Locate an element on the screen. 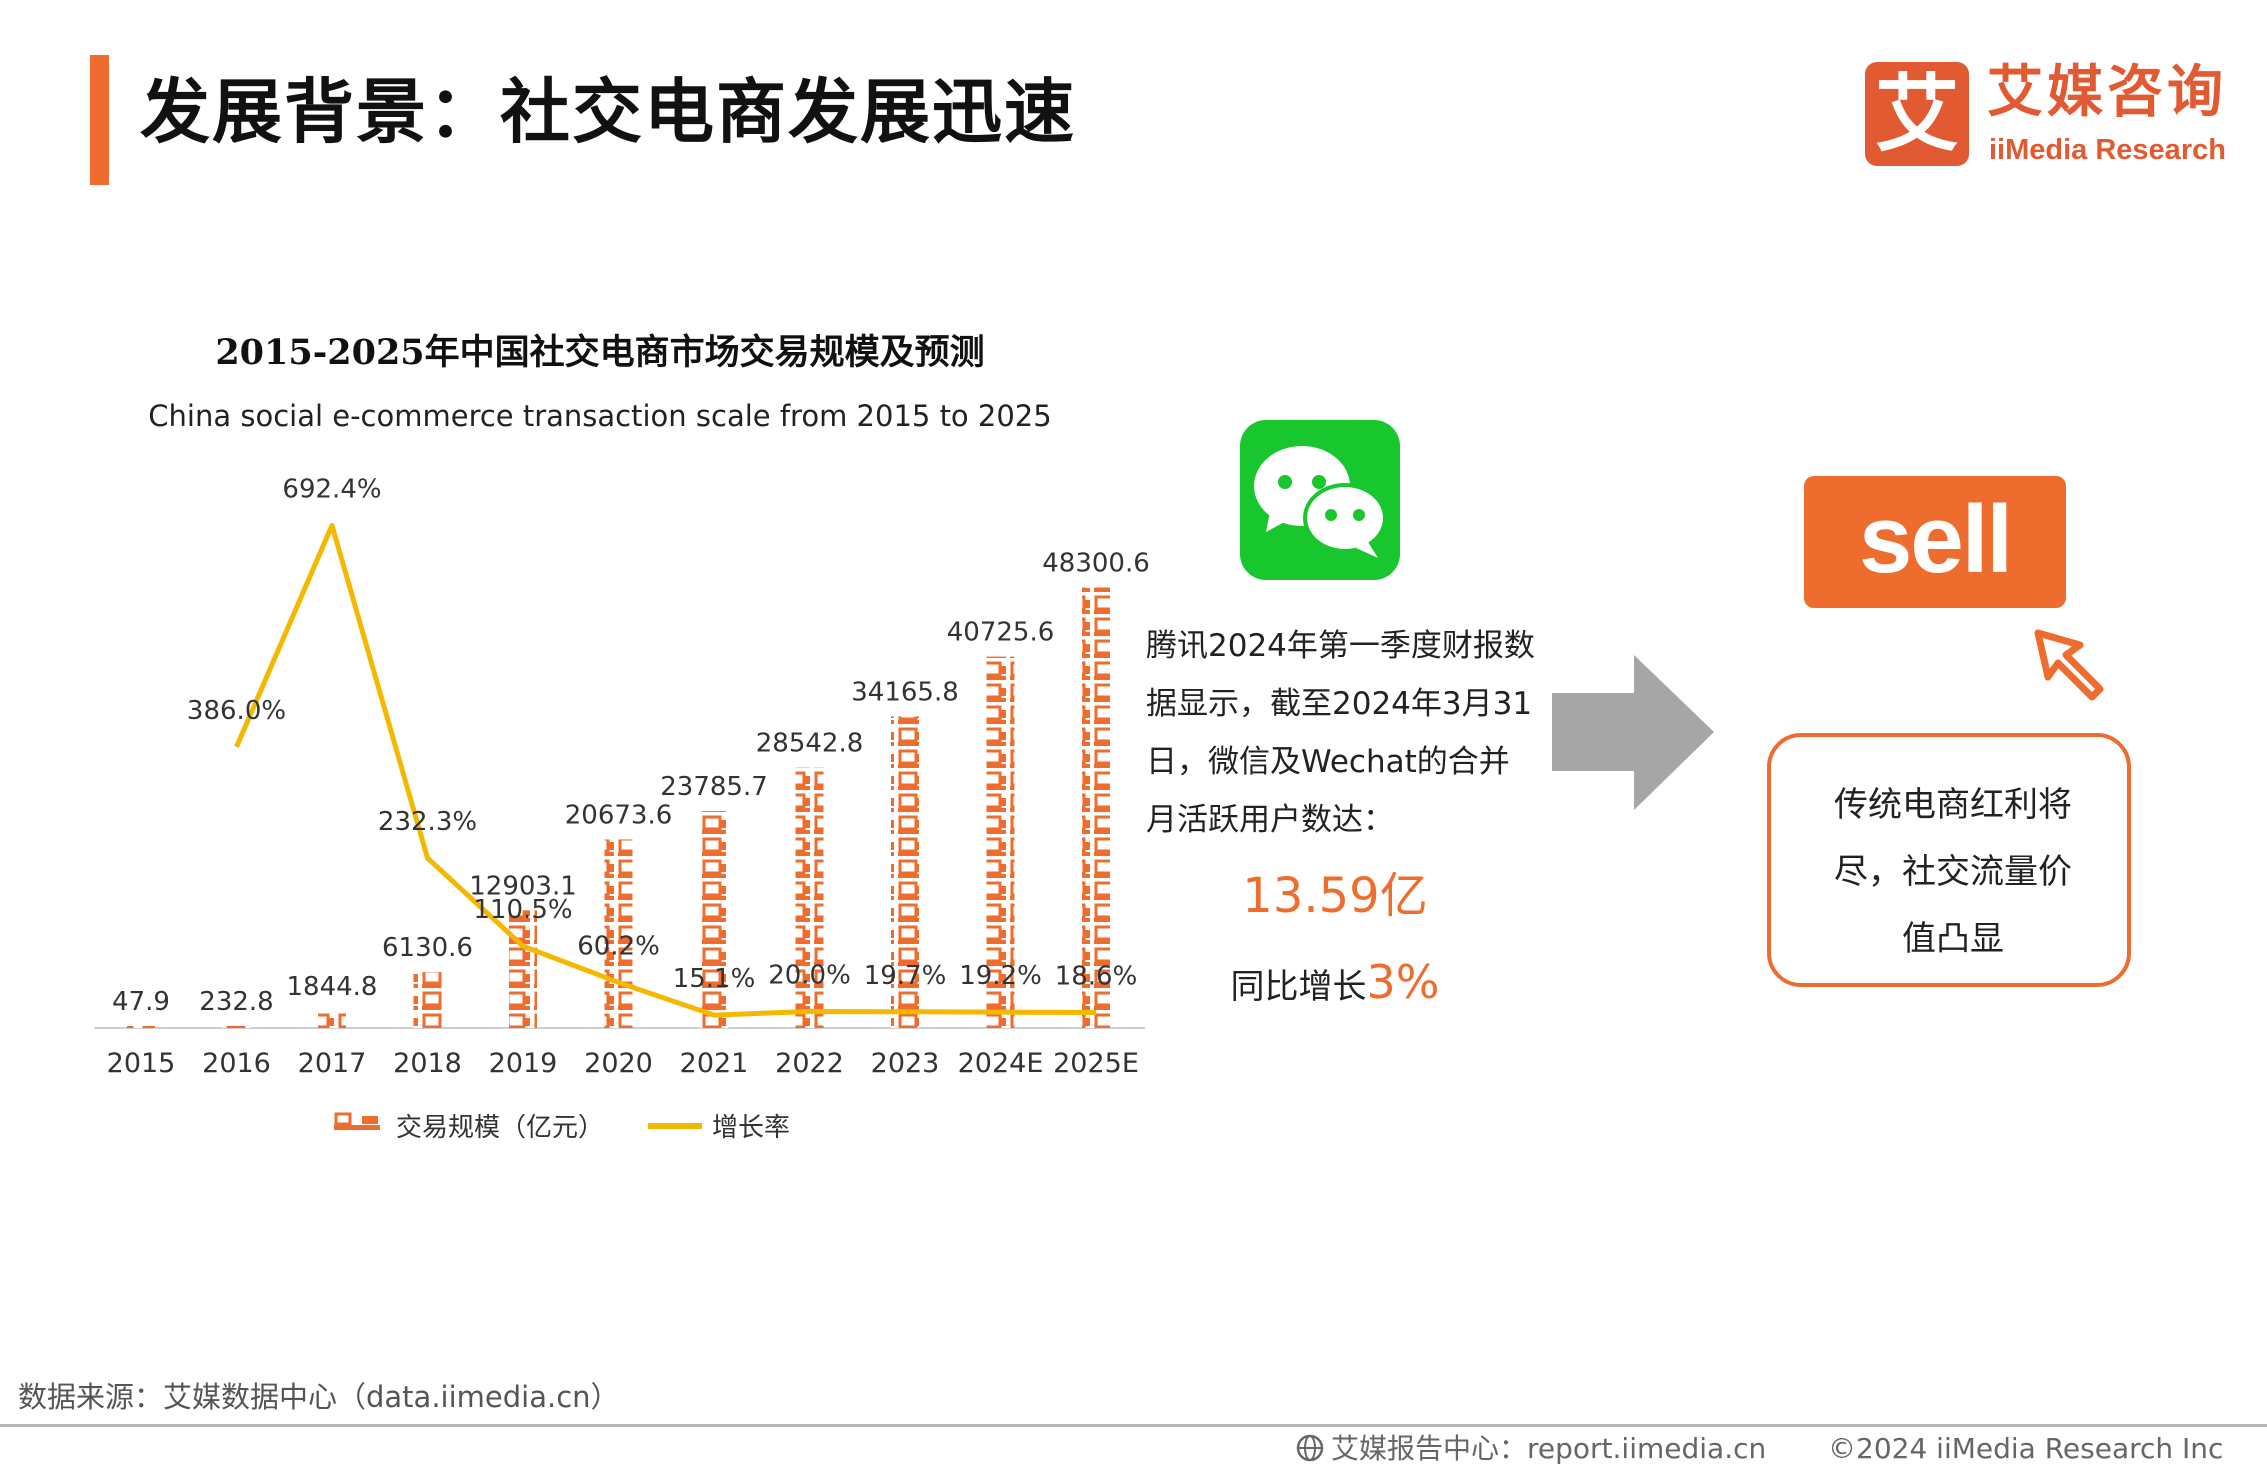 The height and width of the screenshot is (1474, 2267). legend-bar-label: 交易规模（亿元） is located at coordinates (500, 1128).